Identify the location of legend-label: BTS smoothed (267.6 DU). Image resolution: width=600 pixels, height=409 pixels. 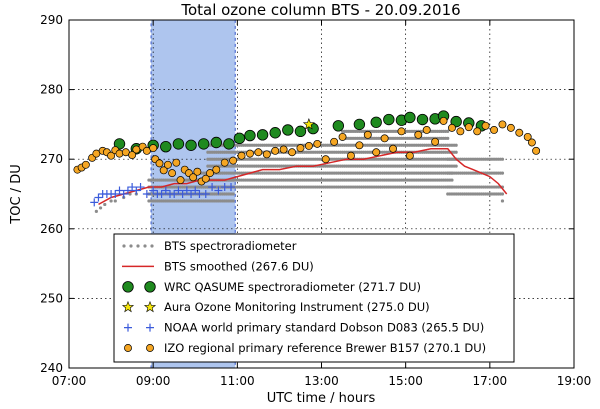
(239, 266).